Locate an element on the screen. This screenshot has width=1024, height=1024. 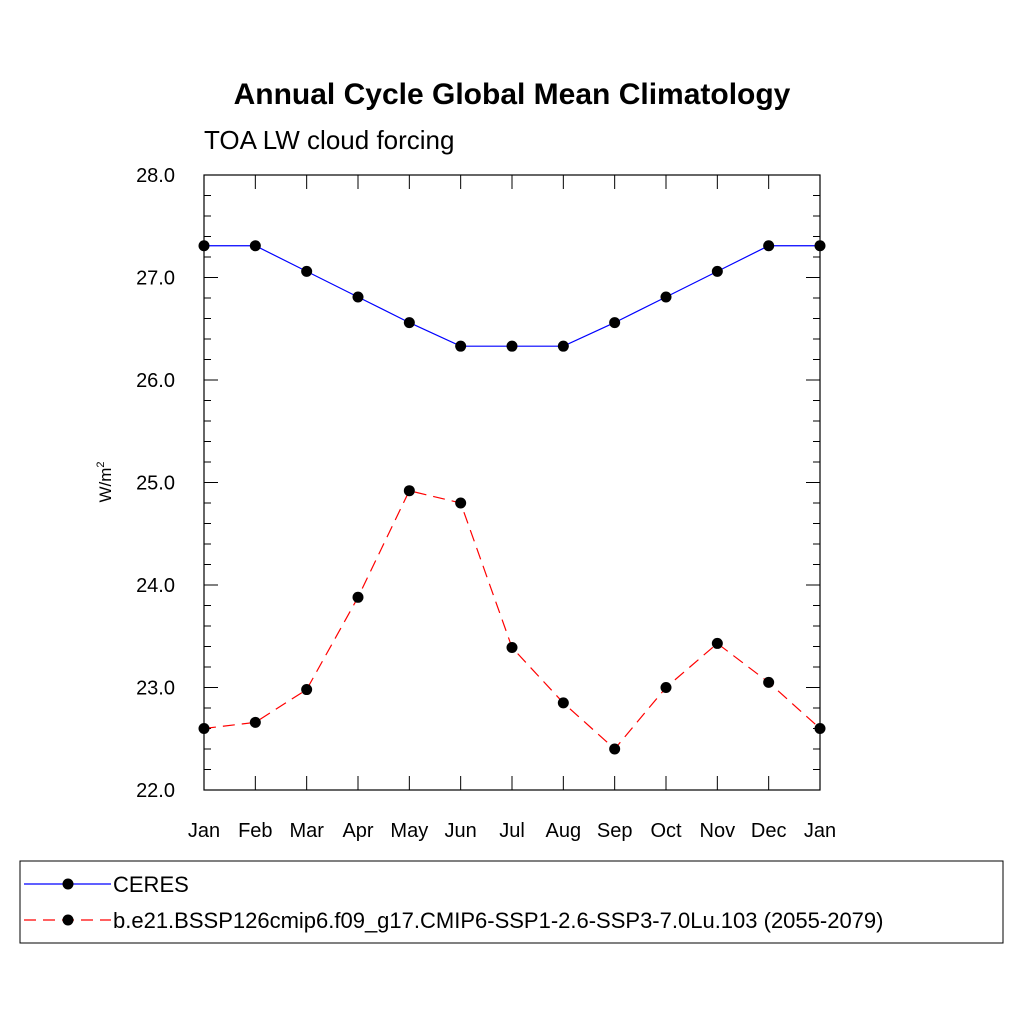
y-tick-label: 23.0 is located at coordinates (155, 689).